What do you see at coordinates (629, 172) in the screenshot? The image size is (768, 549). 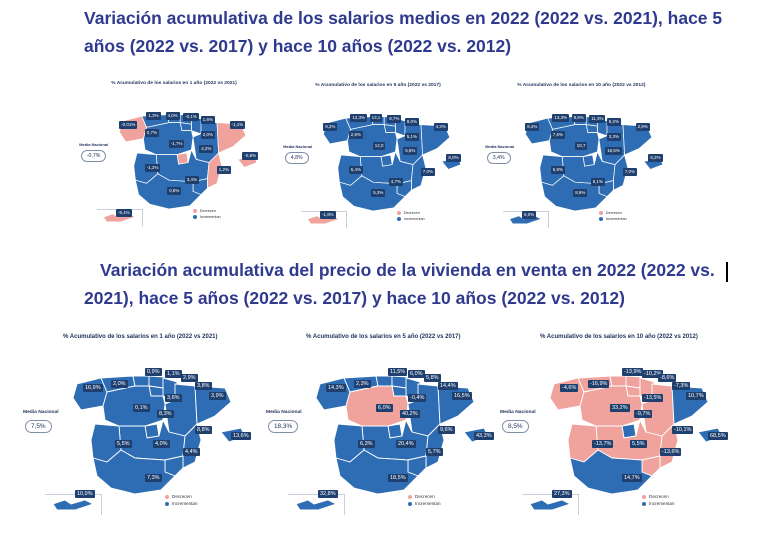 I see `region-value-badge: 7,0%` at bounding box center [629, 172].